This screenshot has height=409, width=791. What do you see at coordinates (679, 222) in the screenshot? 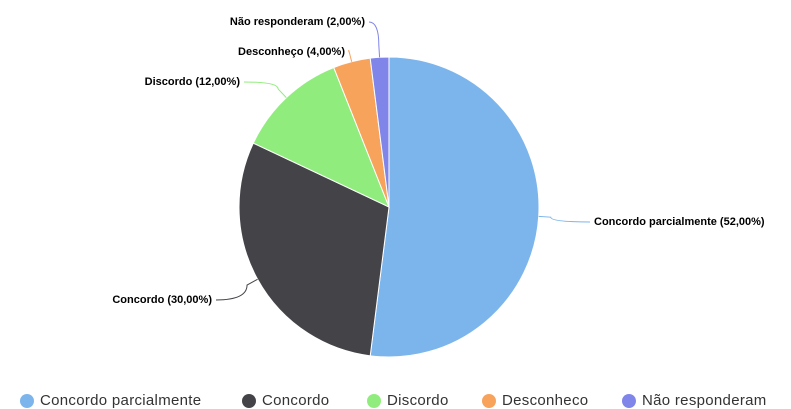
I see `data-label: Concordo parcialmente (52,00%)` at bounding box center [679, 222].